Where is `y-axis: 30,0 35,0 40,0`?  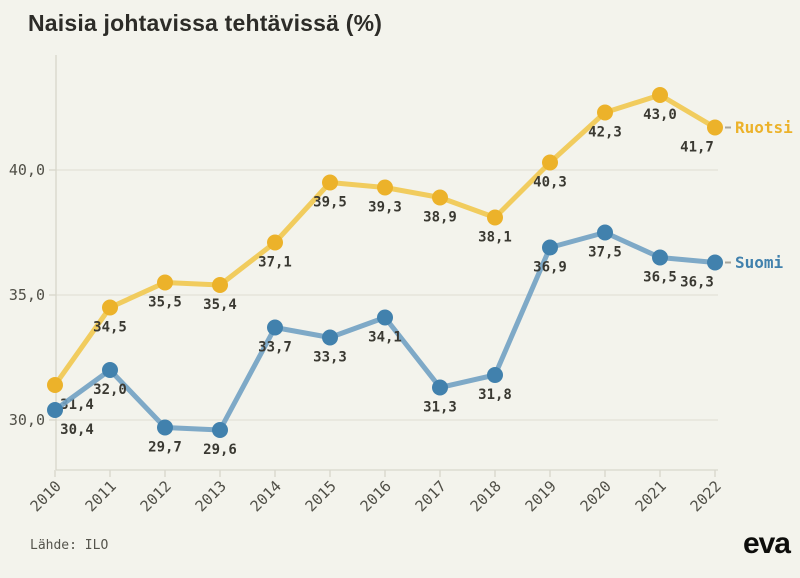 y-axis: 30,0 35,0 40,0 is located at coordinates (33, 262).